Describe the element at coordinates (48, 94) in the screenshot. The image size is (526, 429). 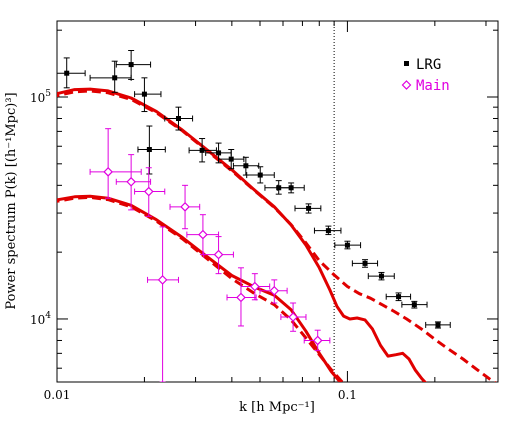
I see `y-tick-exponent: 5` at that location.